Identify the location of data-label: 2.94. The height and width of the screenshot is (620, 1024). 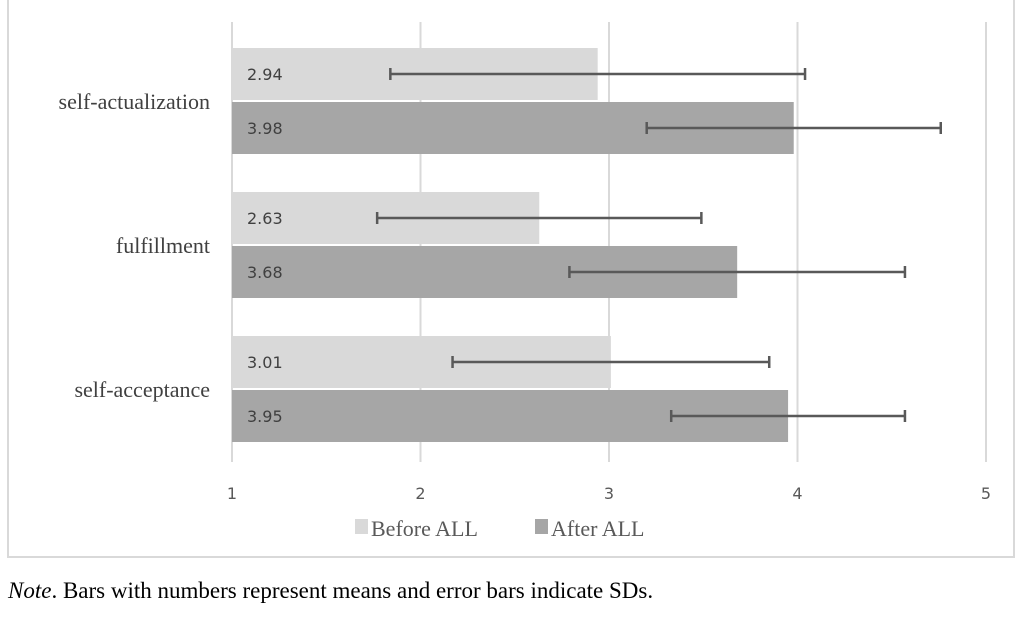
(265, 74).